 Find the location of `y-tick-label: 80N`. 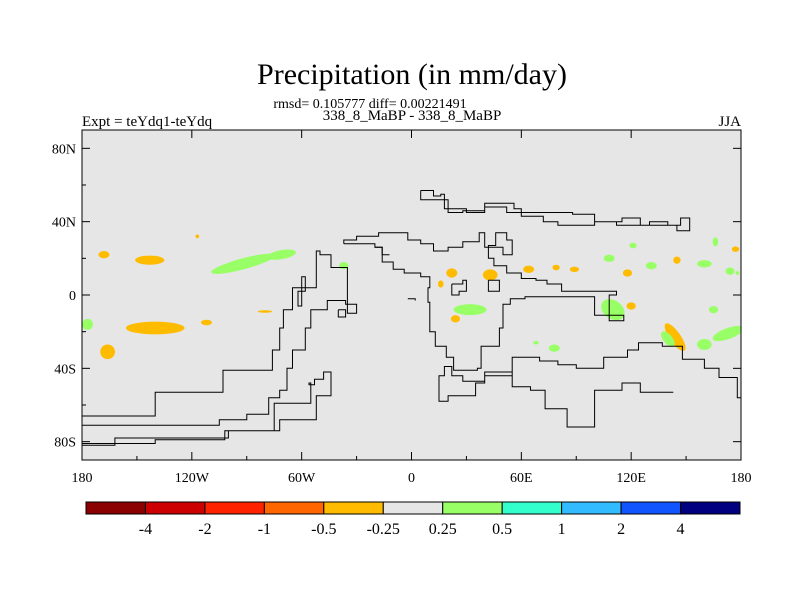

y-tick-label: 80N is located at coordinates (64, 149).